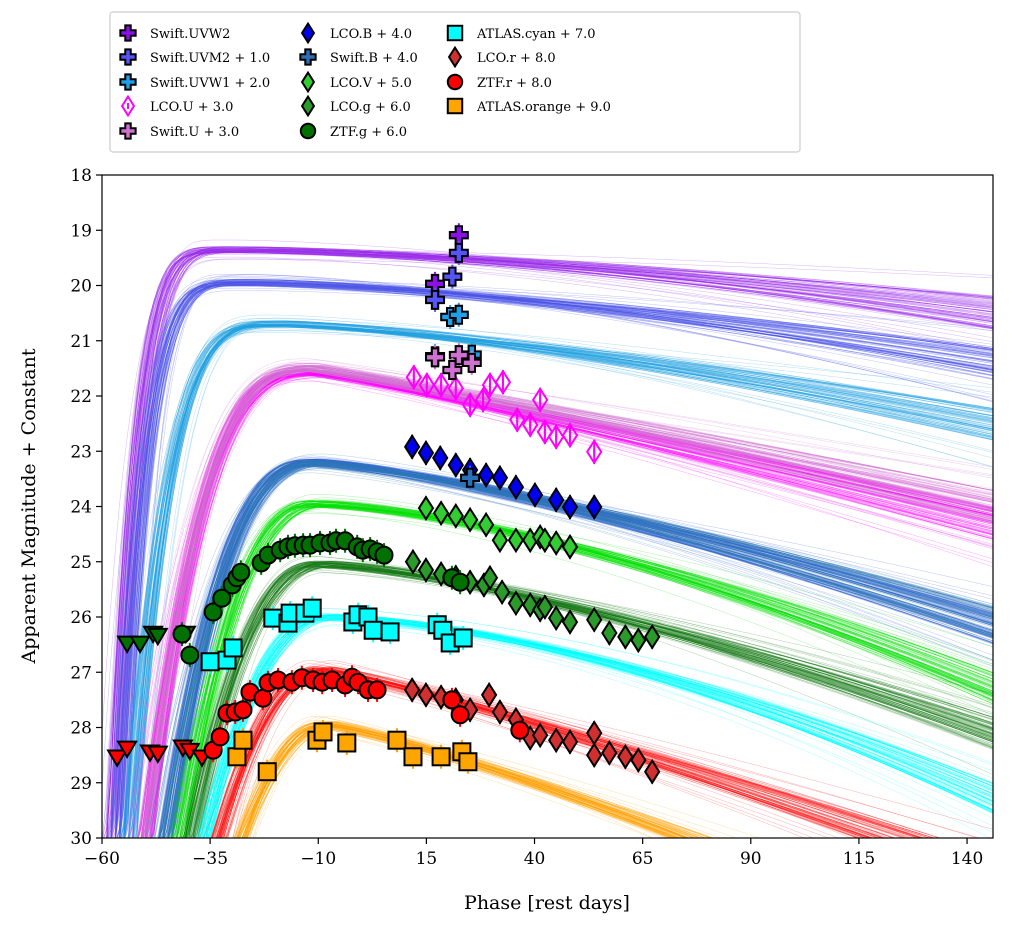  What do you see at coordinates (374, 58) in the screenshot?
I see `legend-label: Swift.B + 4.0` at bounding box center [374, 58].